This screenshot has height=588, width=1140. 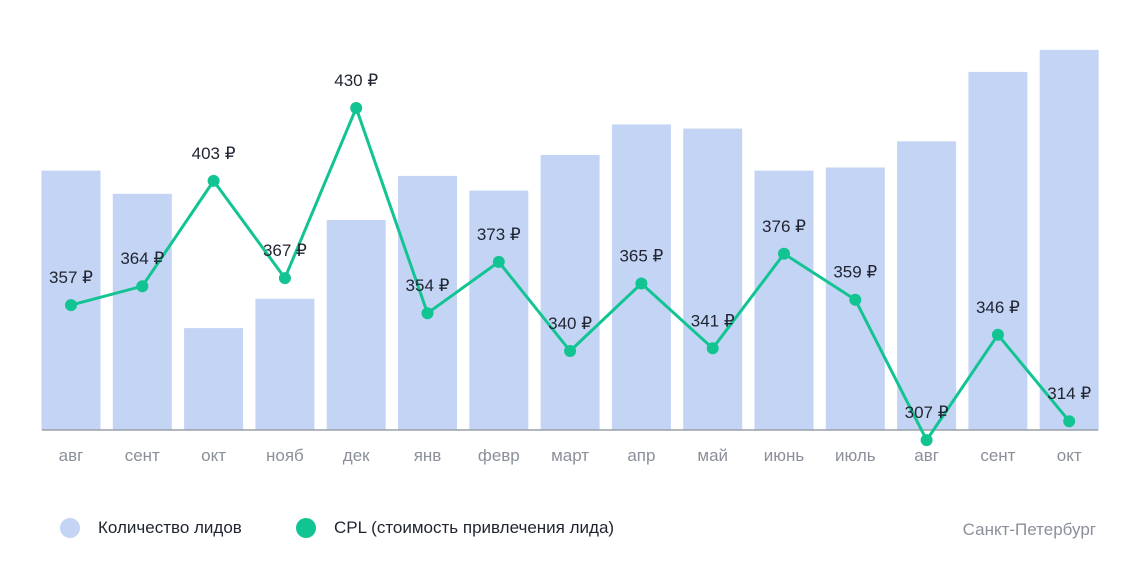 What do you see at coordinates (428, 285) in the screenshot?
I see `cpl-label-5: 354 ₽` at bounding box center [428, 285].